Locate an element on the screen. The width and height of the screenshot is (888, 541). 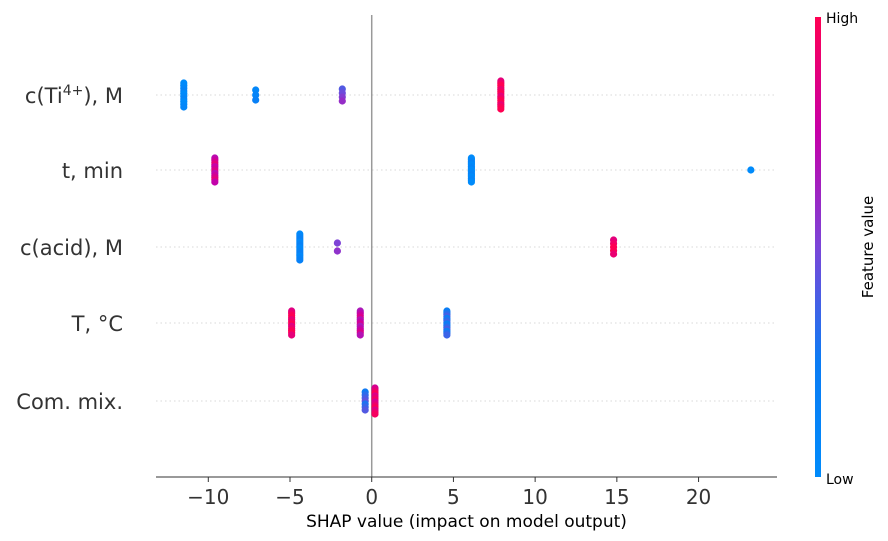
colorbar-high-label: High is located at coordinates (842, 19).